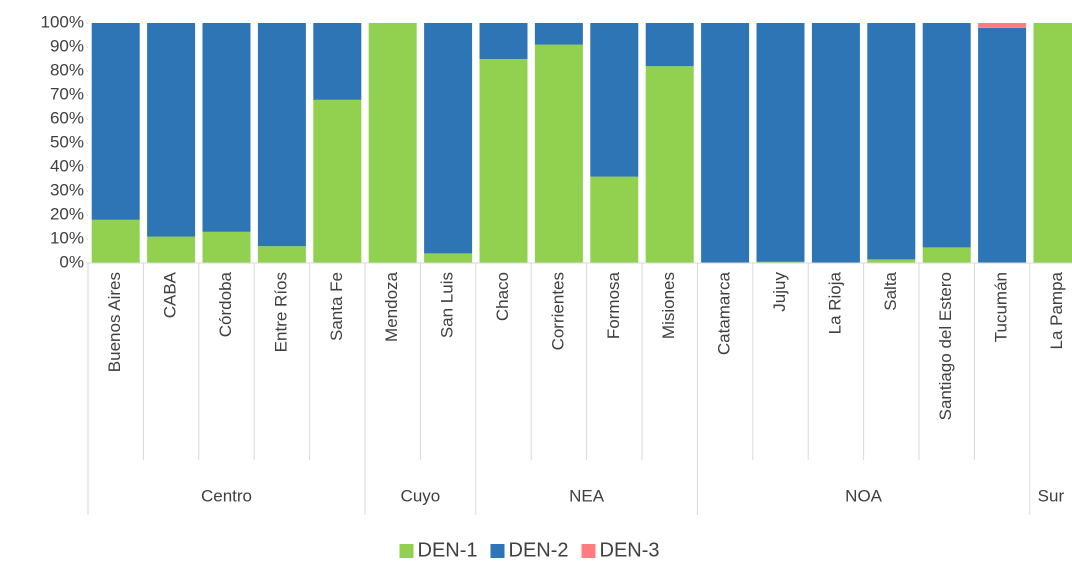  What do you see at coordinates (1051, 495) in the screenshot?
I see `group-label: Sur` at bounding box center [1051, 495].